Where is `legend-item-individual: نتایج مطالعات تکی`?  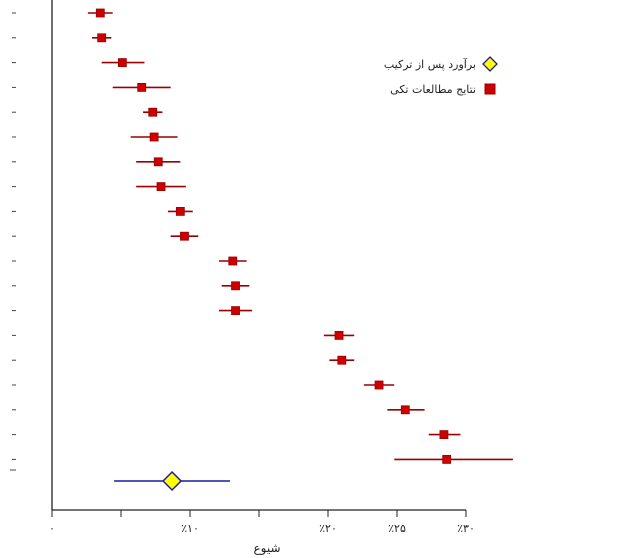 legend-item-individual: نتایج مطالعات تکی is located at coordinates (443, 89).